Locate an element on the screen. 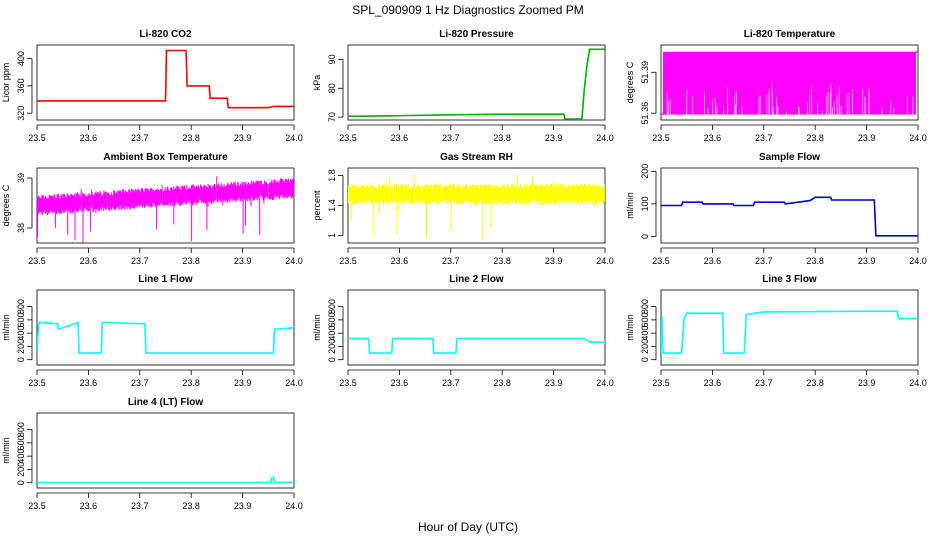  y-tick-label: 1.4 is located at coordinates (332, 205).